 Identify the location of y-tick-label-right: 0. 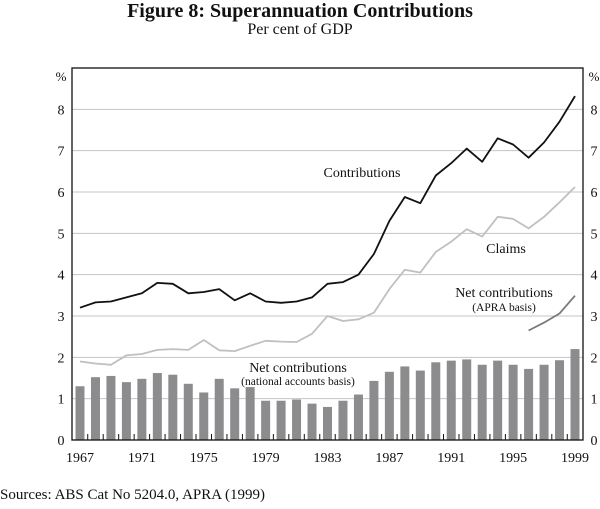
(594, 441).